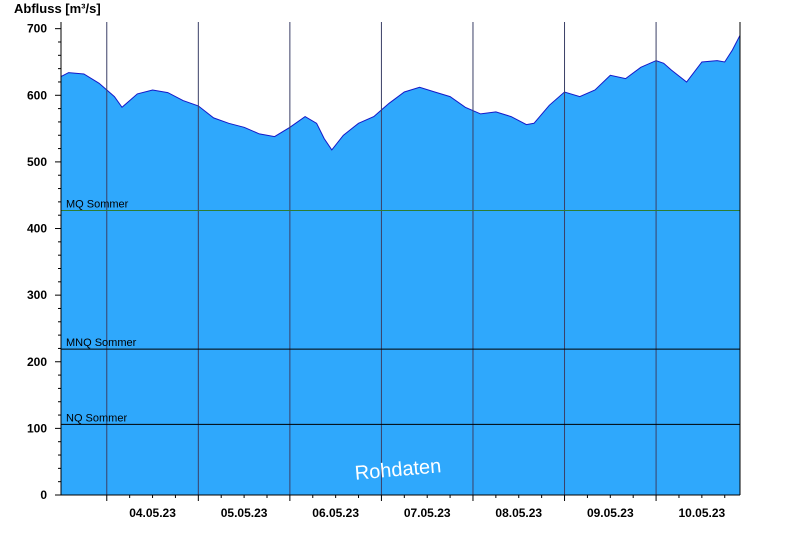 The image size is (800, 550). Describe the element at coordinates (37, 428) in the screenshot. I see `y-tick-label: 100` at that location.